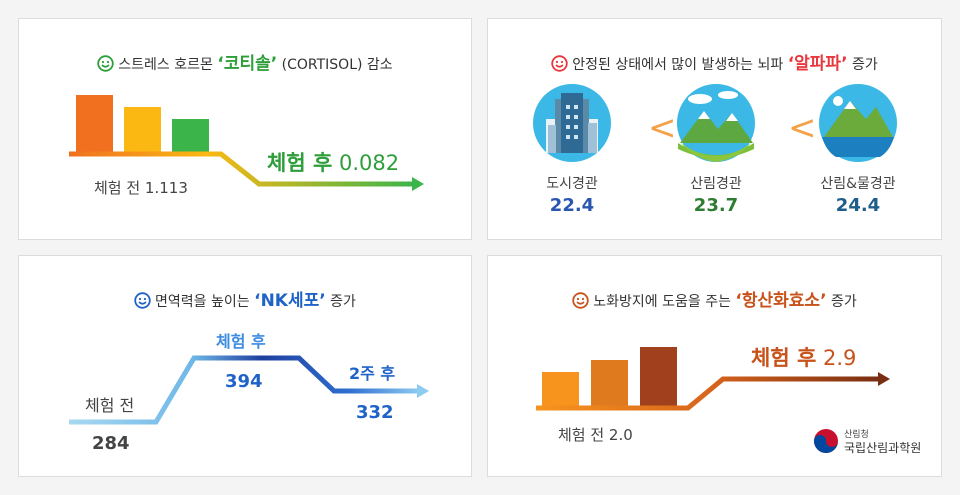  I want to click on nk-trend-line, so click(244, 390).